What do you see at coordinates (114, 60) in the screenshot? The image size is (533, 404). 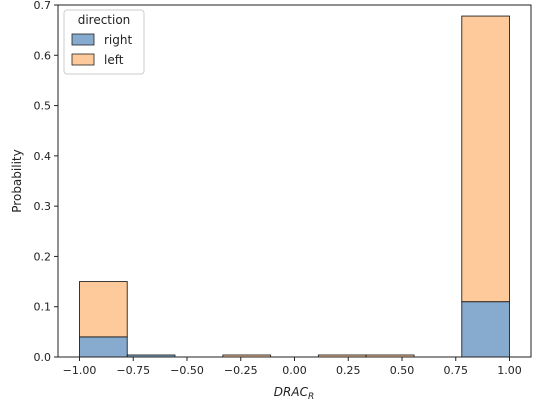 I see `legend-label-left: left` at bounding box center [114, 60].